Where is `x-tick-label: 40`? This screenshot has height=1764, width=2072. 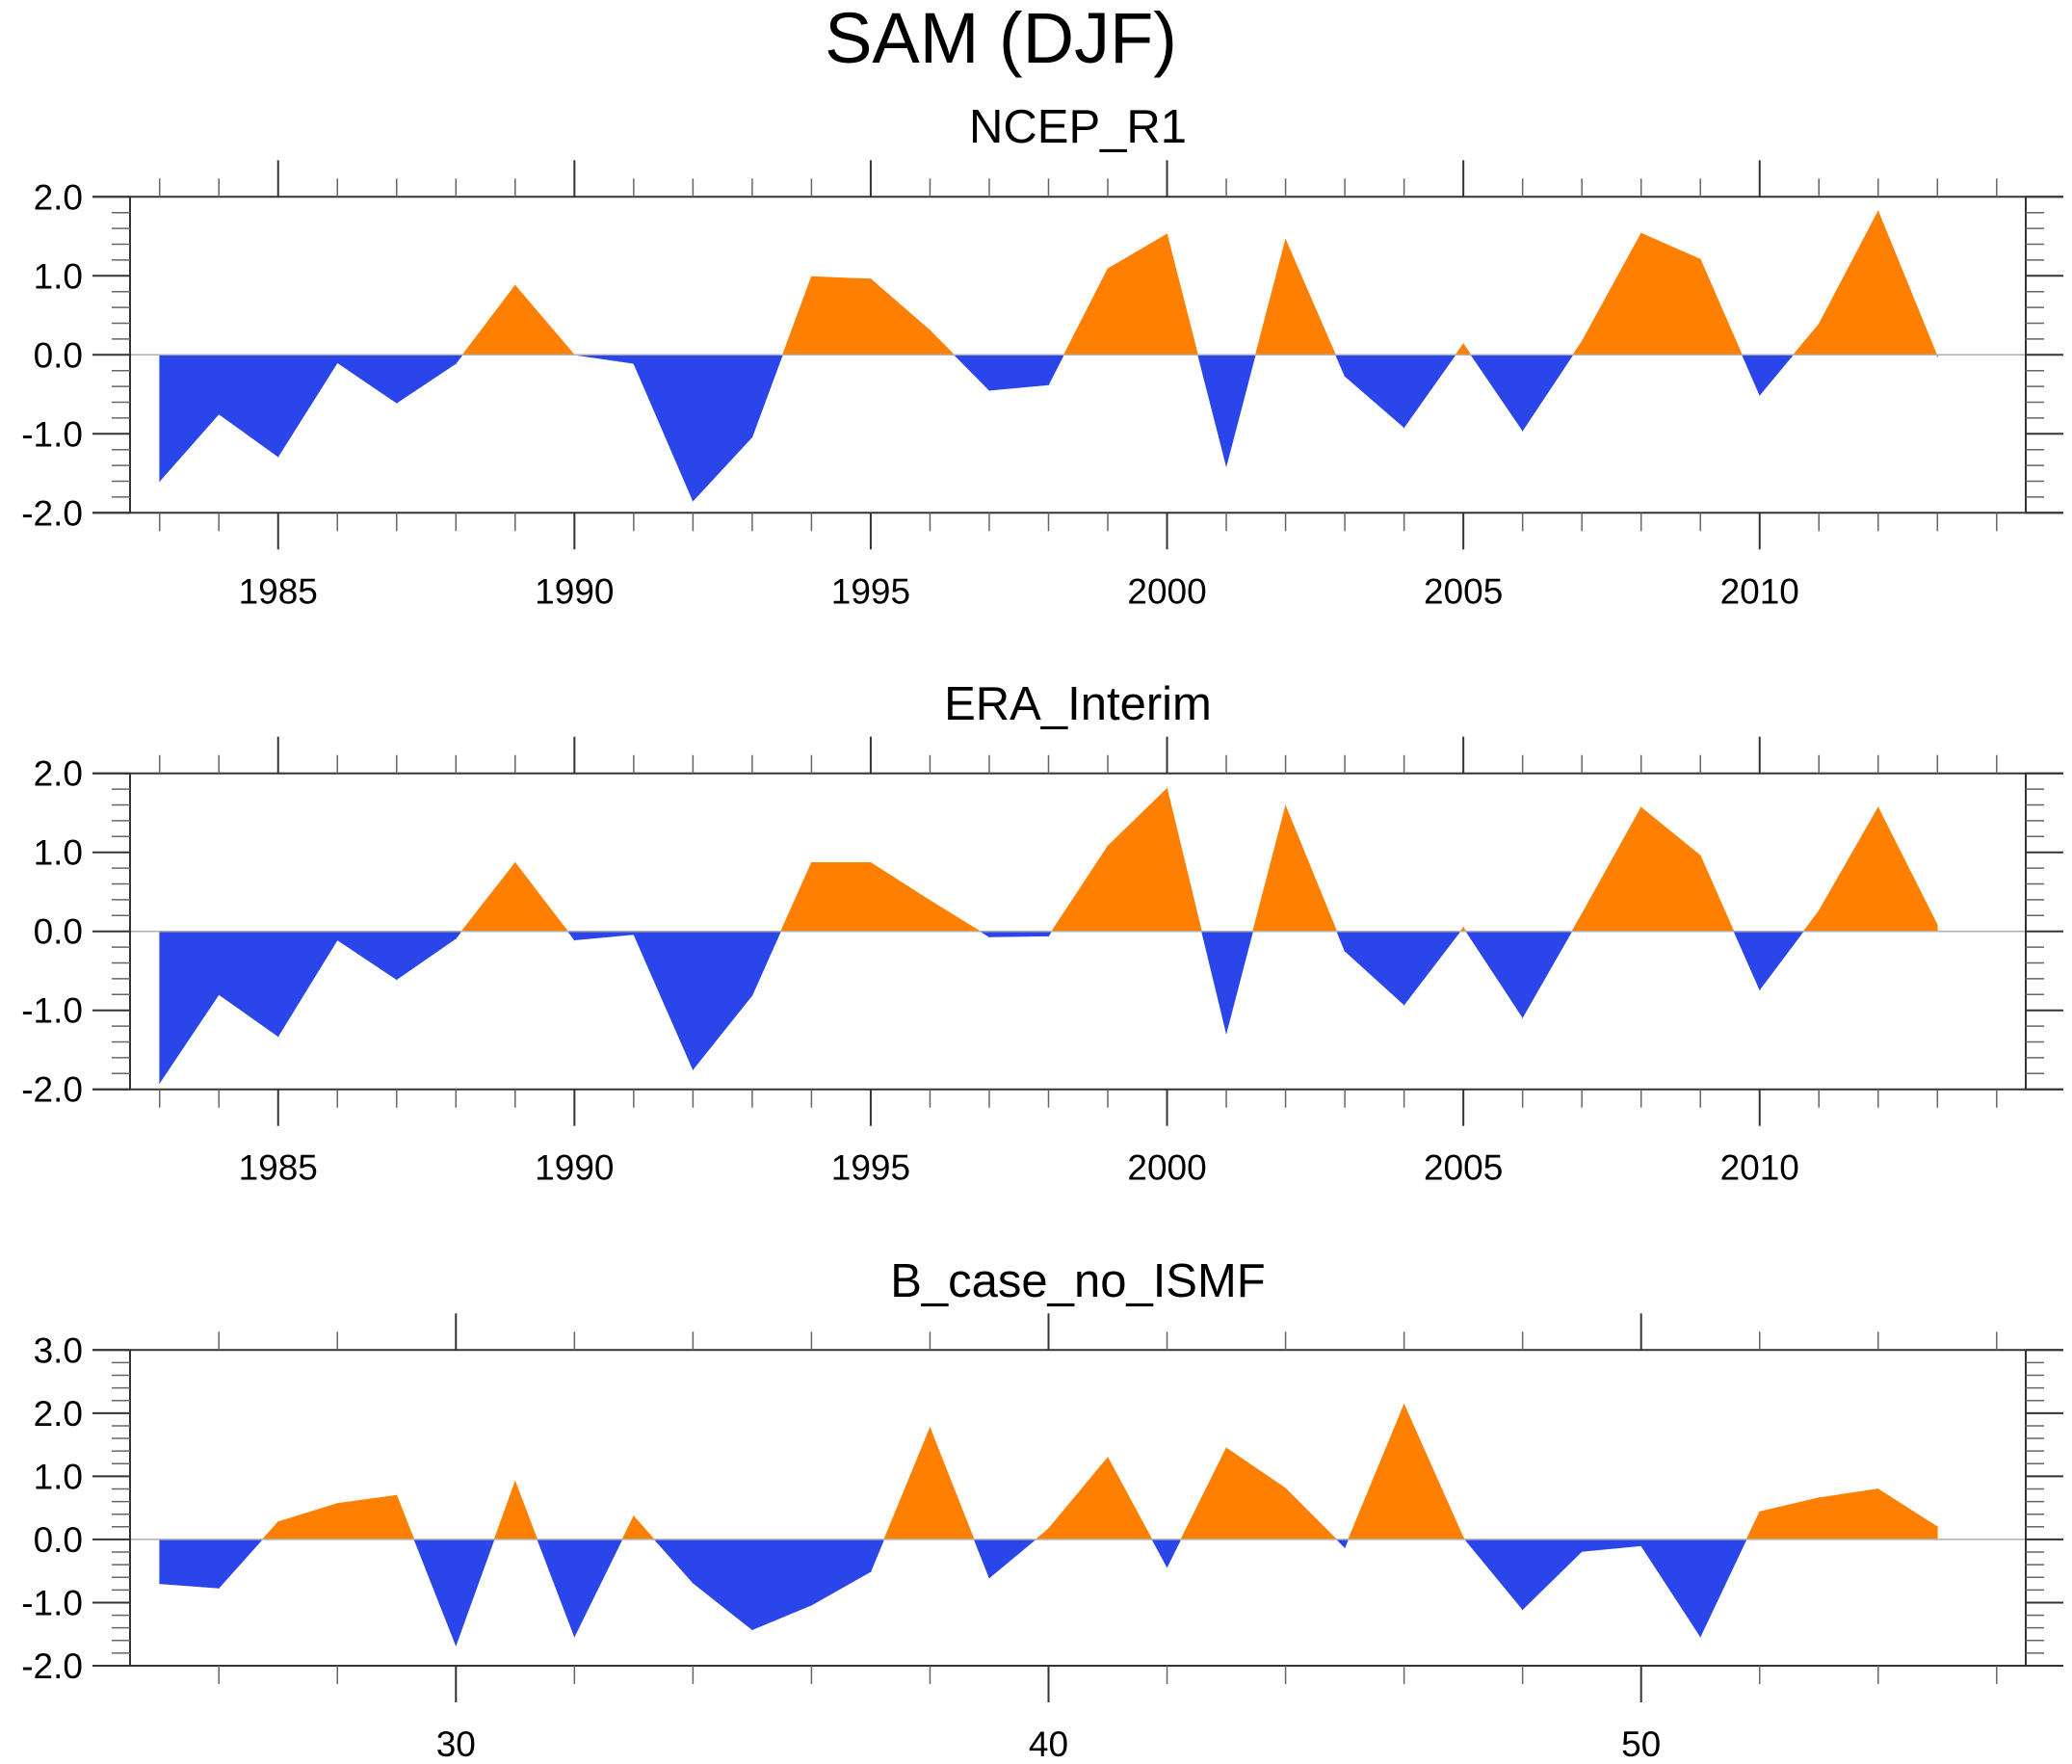 x-tick-label: 40 is located at coordinates (1048, 1744).